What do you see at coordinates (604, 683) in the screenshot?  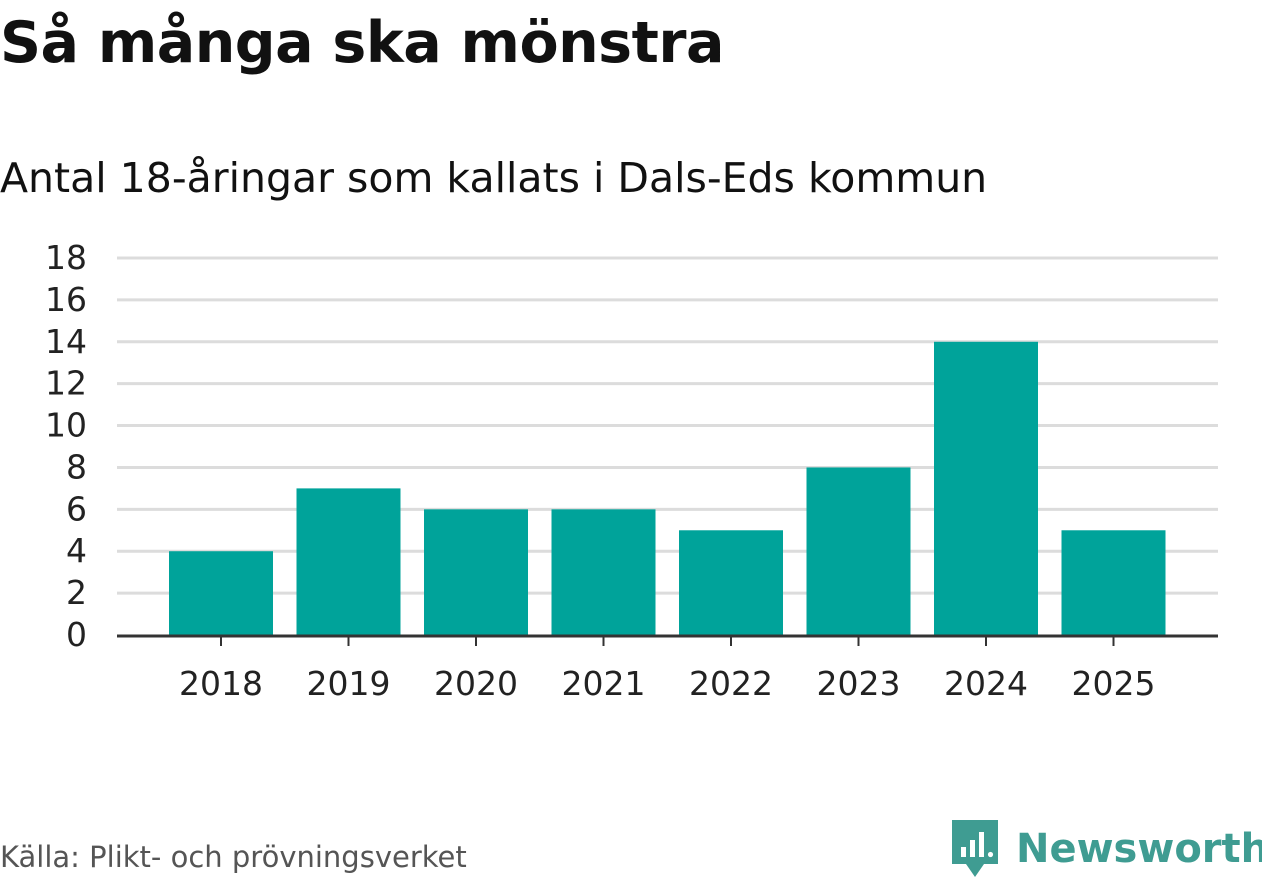 I see `x-tick-label: 2021` at bounding box center [604, 683].